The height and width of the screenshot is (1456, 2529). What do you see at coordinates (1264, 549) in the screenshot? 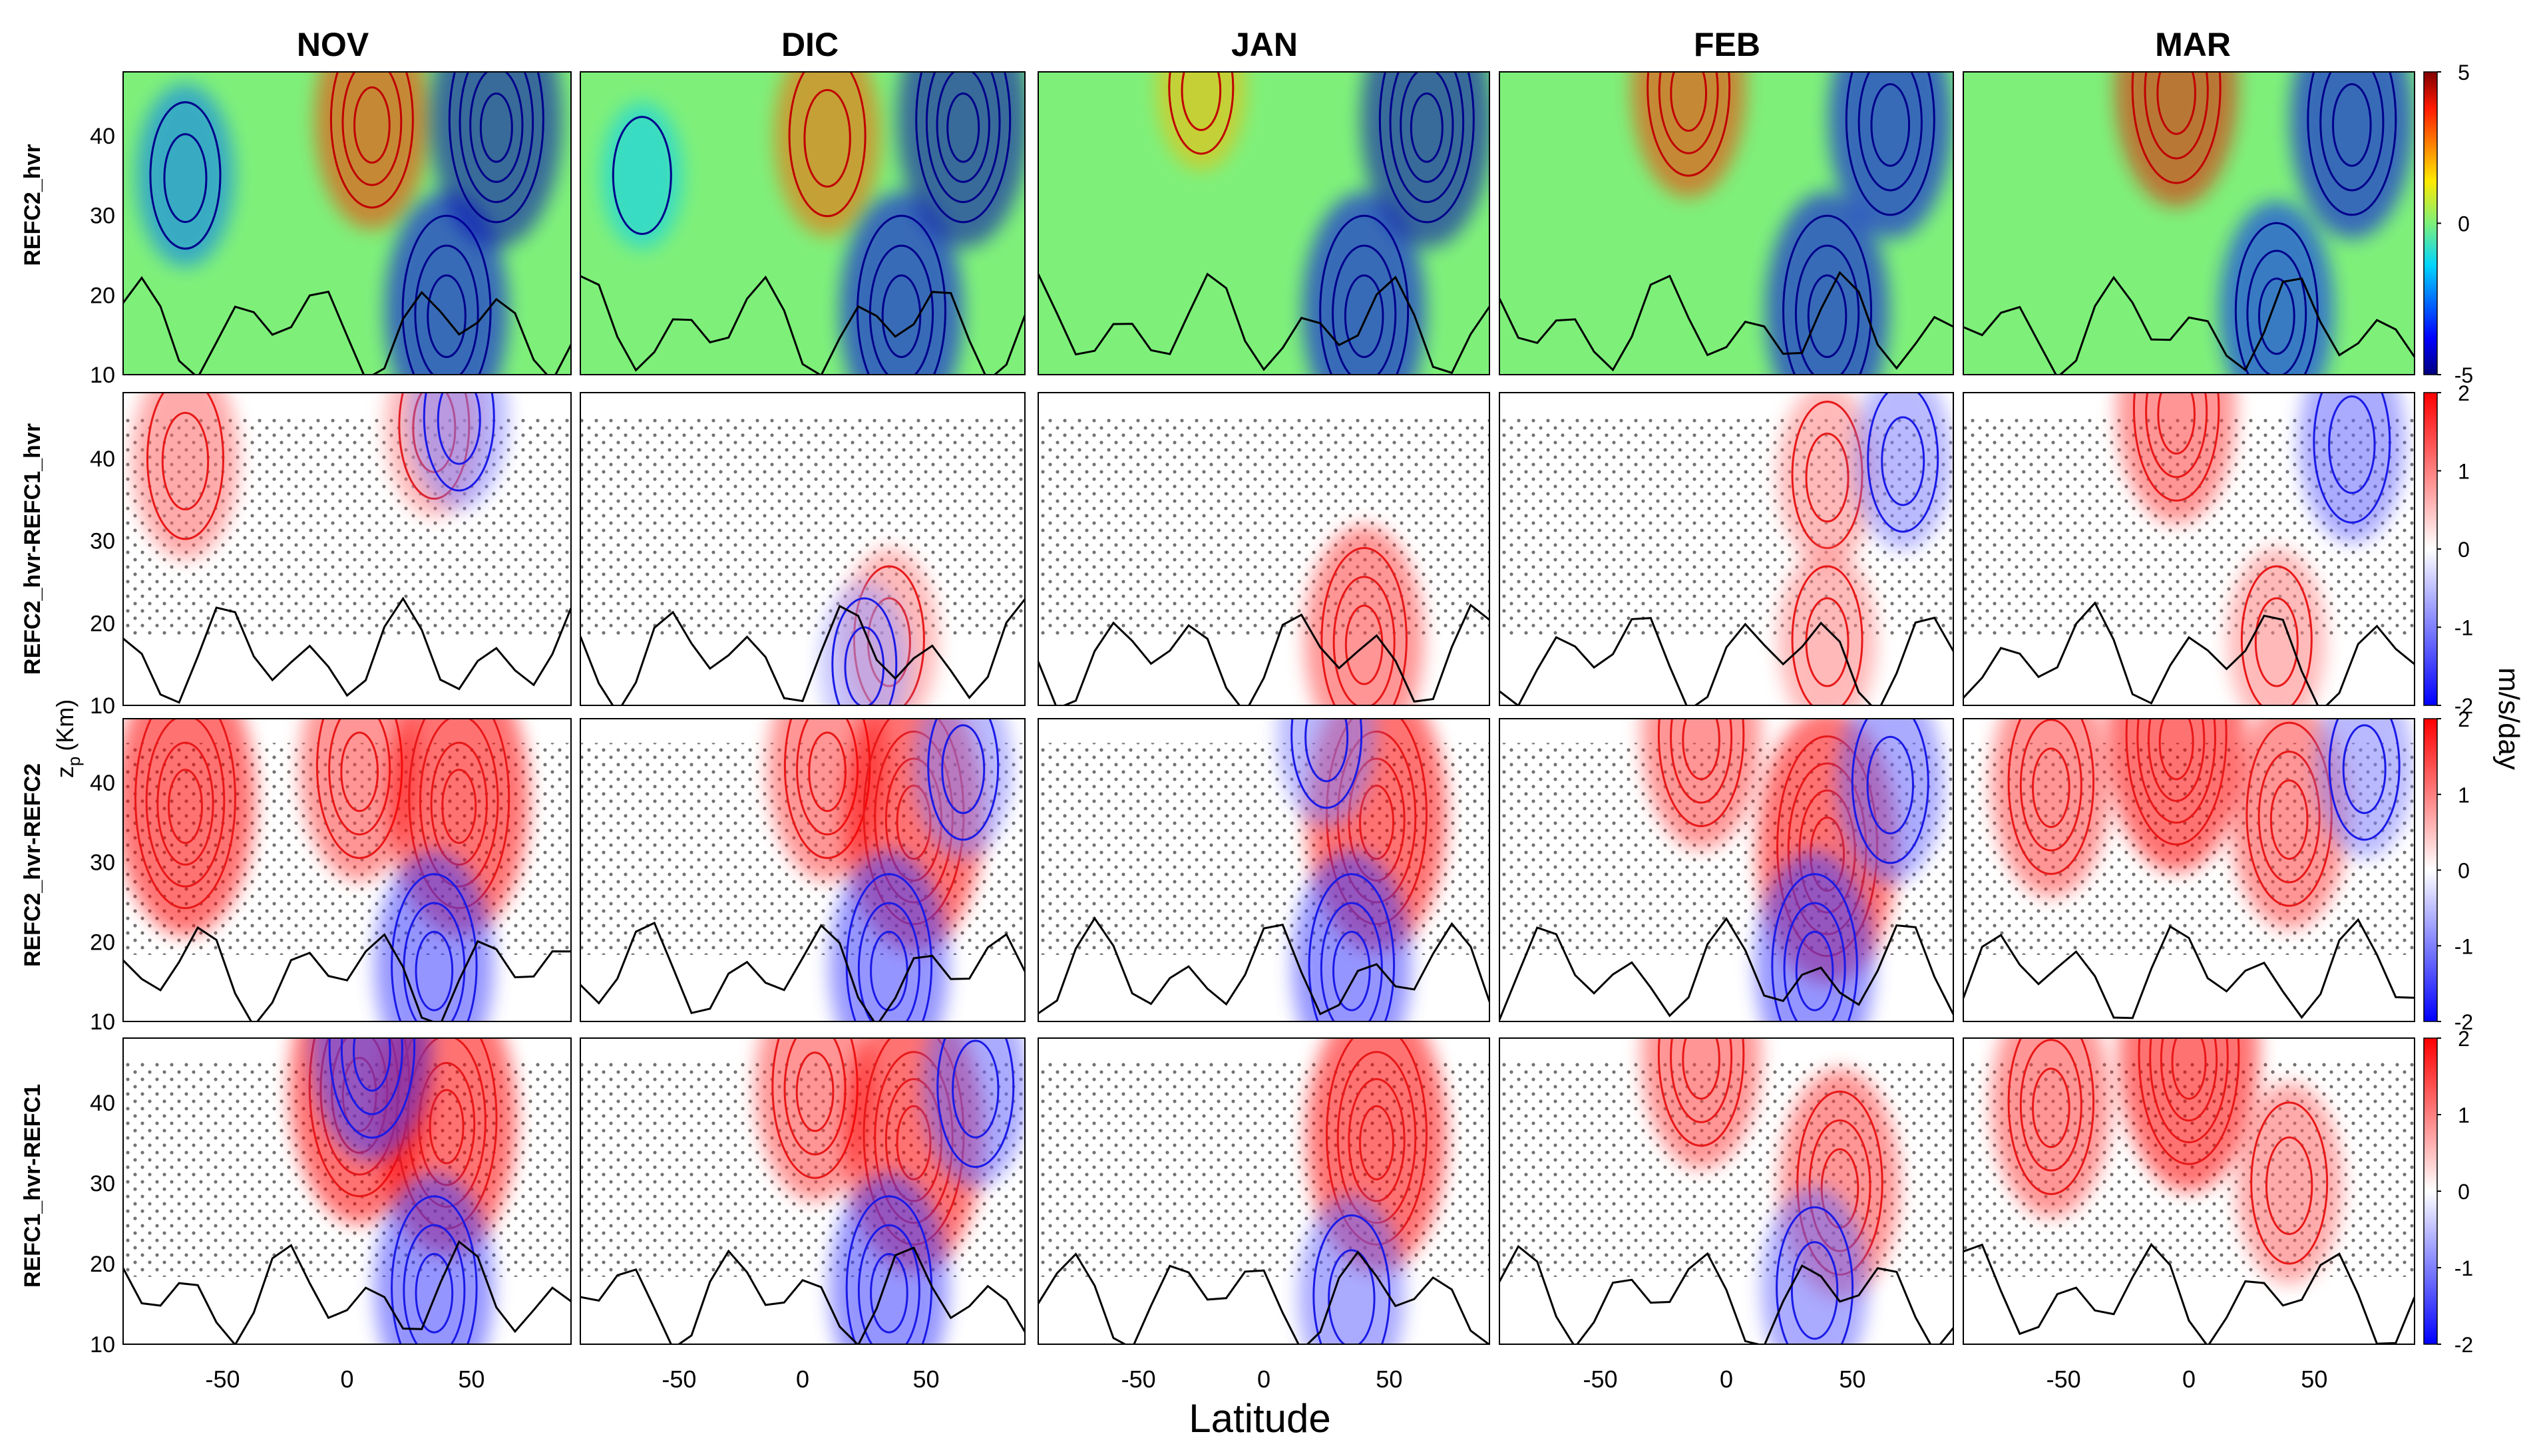
I see `panel-refc2-hvr-refc1-hvr-jan` at bounding box center [1264, 549].